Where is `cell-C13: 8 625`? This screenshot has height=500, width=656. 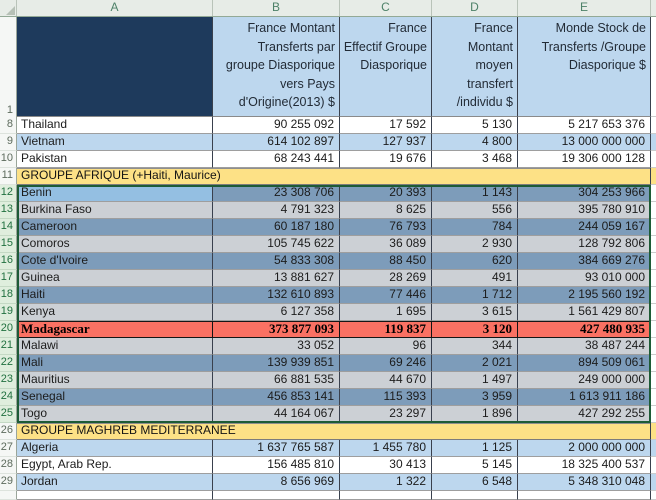
cell-C13: 8 625 is located at coordinates (386, 210).